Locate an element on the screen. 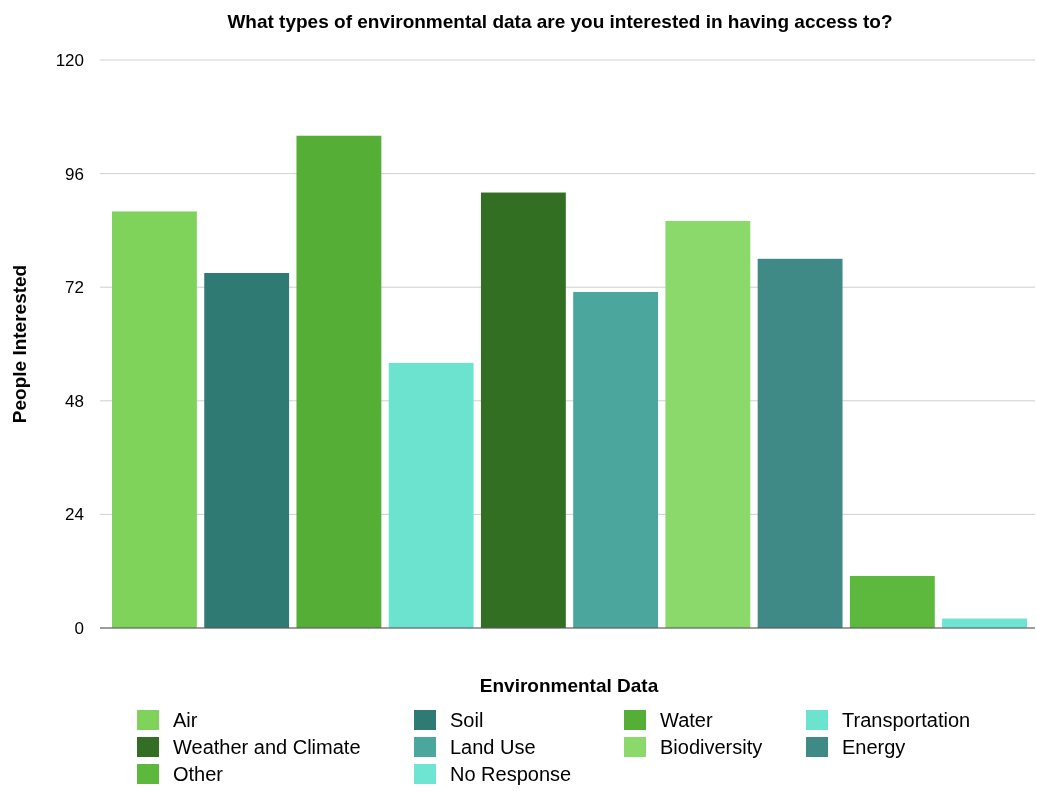 The image size is (1037, 791). y-tick-label: 48 is located at coordinates (74, 401).